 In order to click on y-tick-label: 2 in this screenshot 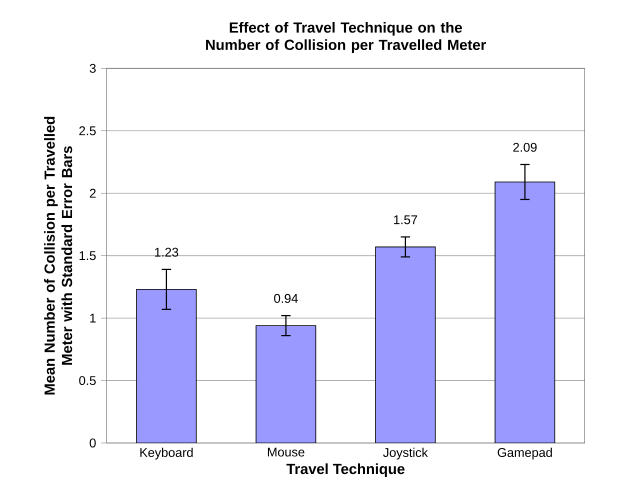, I will do `click(93, 193)`.